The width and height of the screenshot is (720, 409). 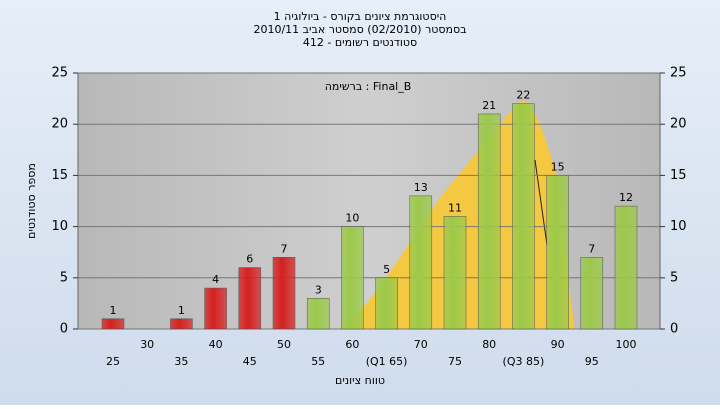 What do you see at coordinates (31, 201) in the screenshot?
I see `y-axis-label: מספר סטודנטים` at bounding box center [31, 201].